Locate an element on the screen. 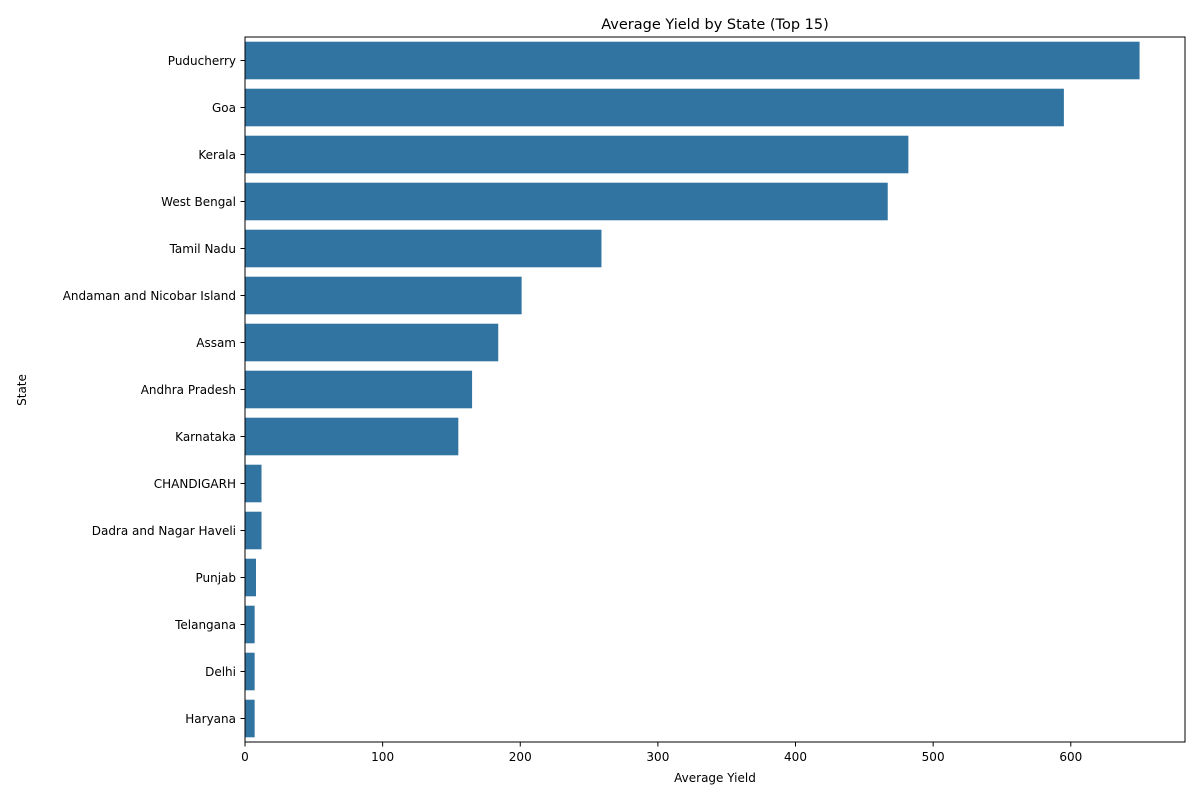 The width and height of the screenshot is (1200, 800). x-axis-ticks: 0 100 200 300 400 500 600 is located at coordinates (661, 753).